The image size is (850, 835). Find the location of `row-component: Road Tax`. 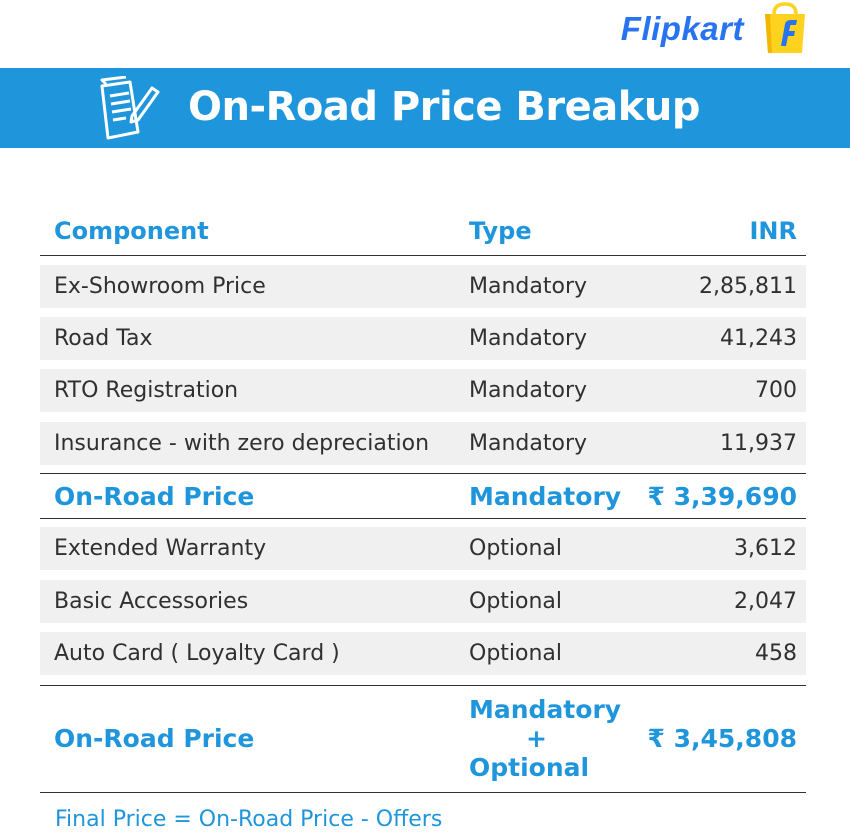

row-component: Road Tax is located at coordinates (103, 338).